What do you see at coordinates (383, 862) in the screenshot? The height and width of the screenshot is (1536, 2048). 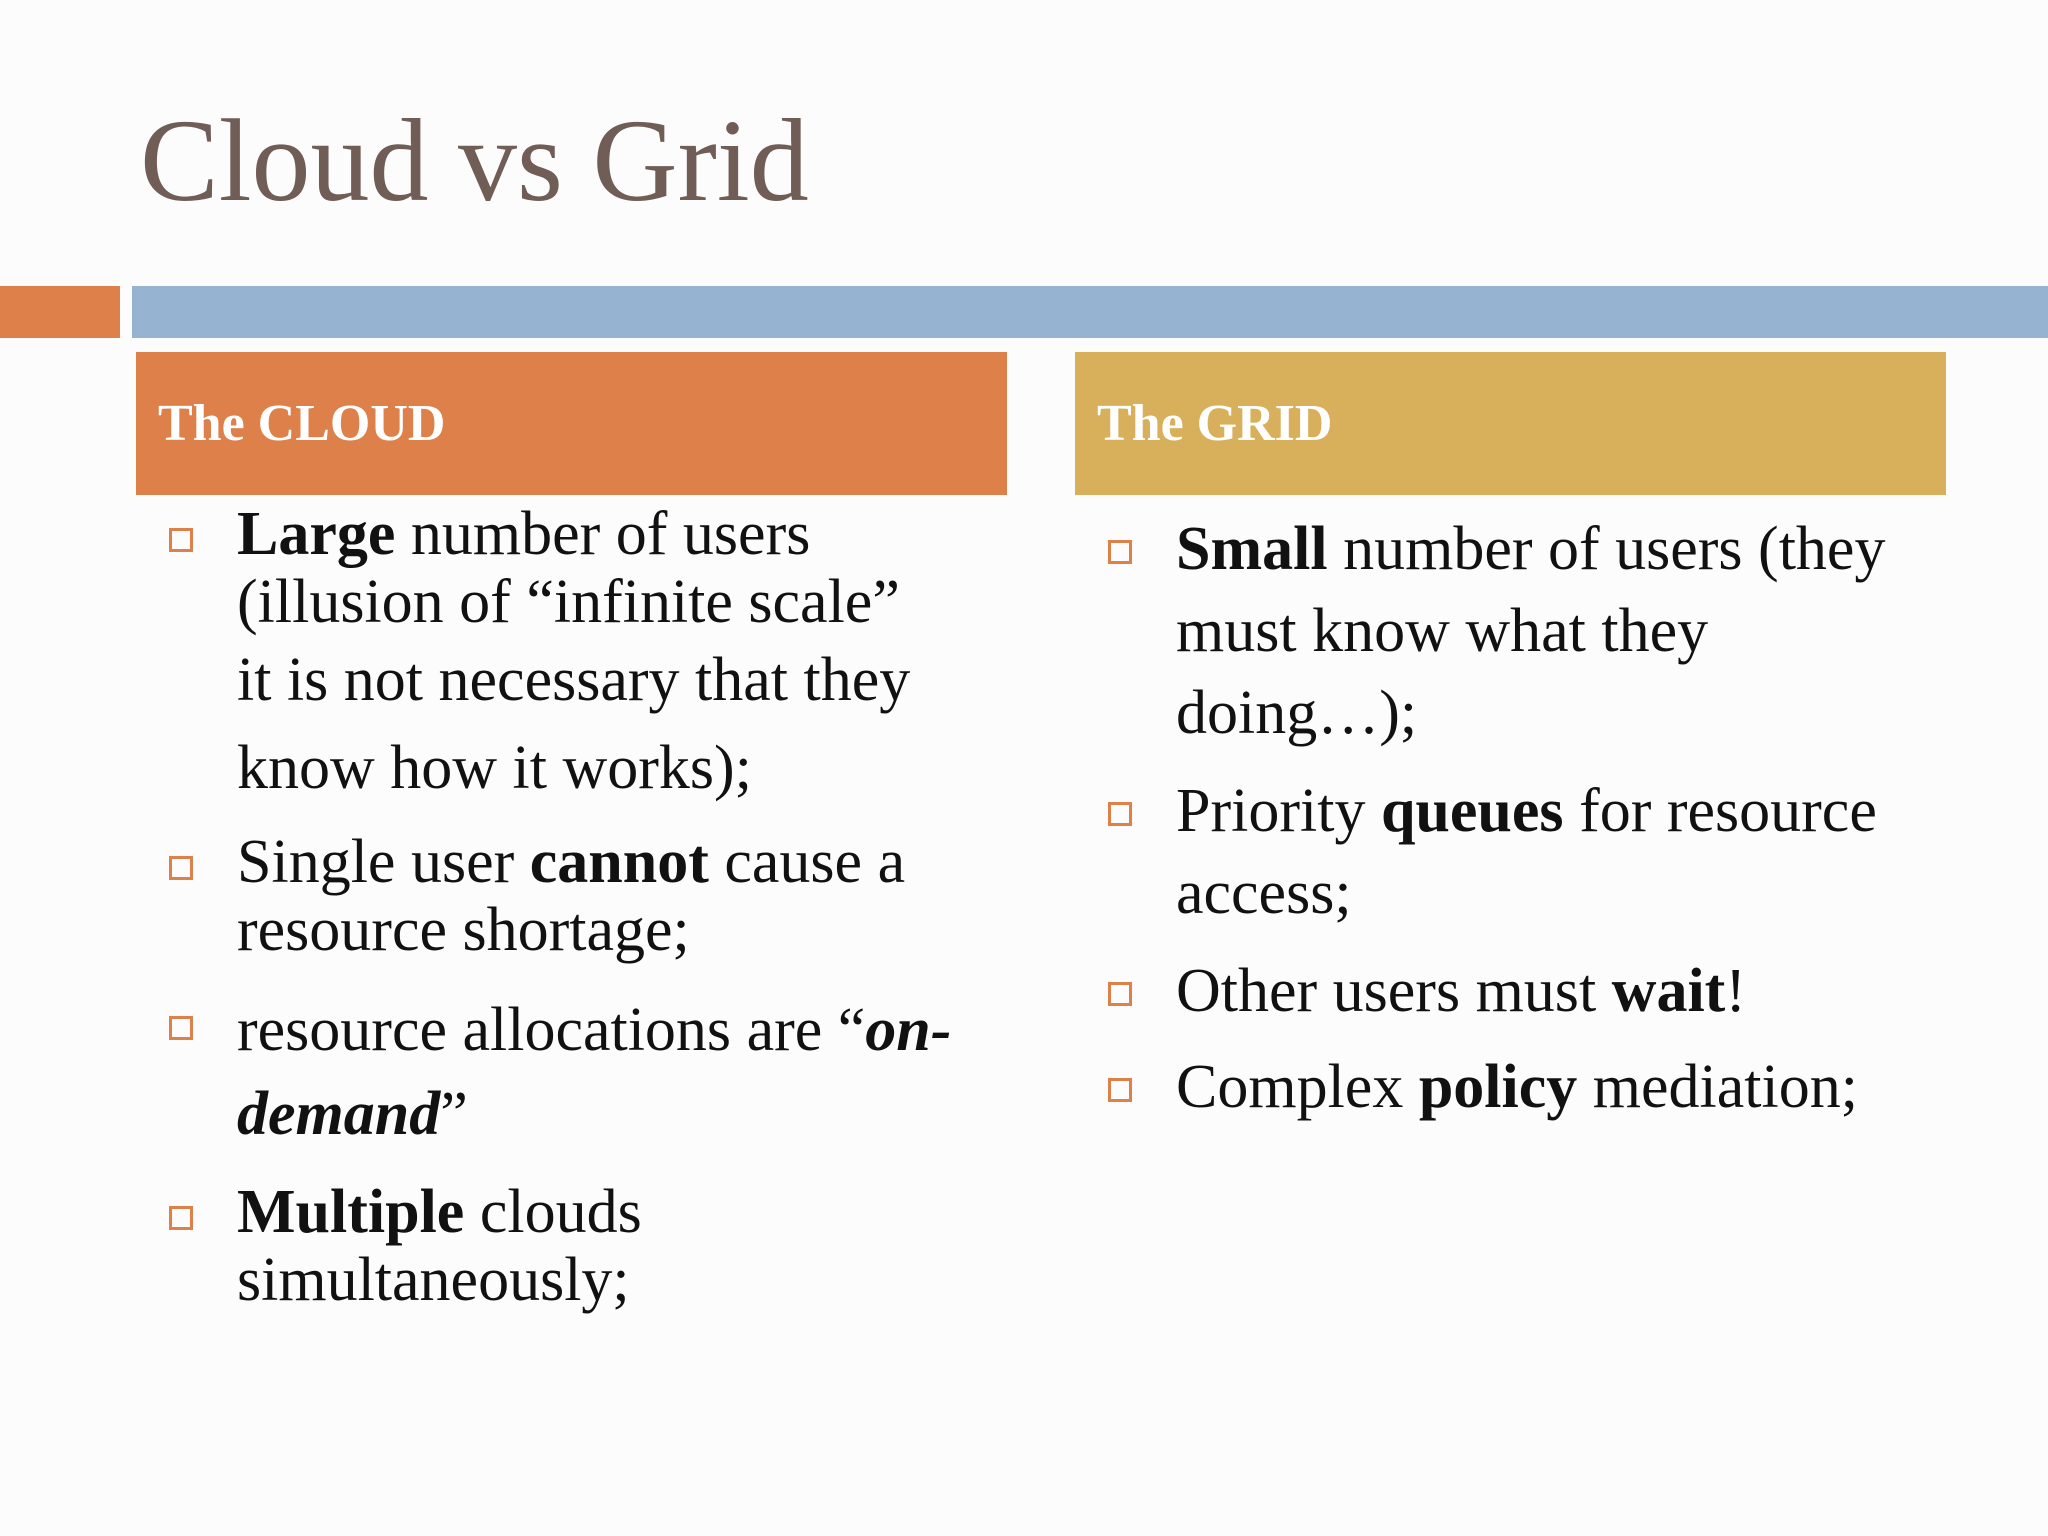 I see `bullet-text: Single user` at bounding box center [383, 862].